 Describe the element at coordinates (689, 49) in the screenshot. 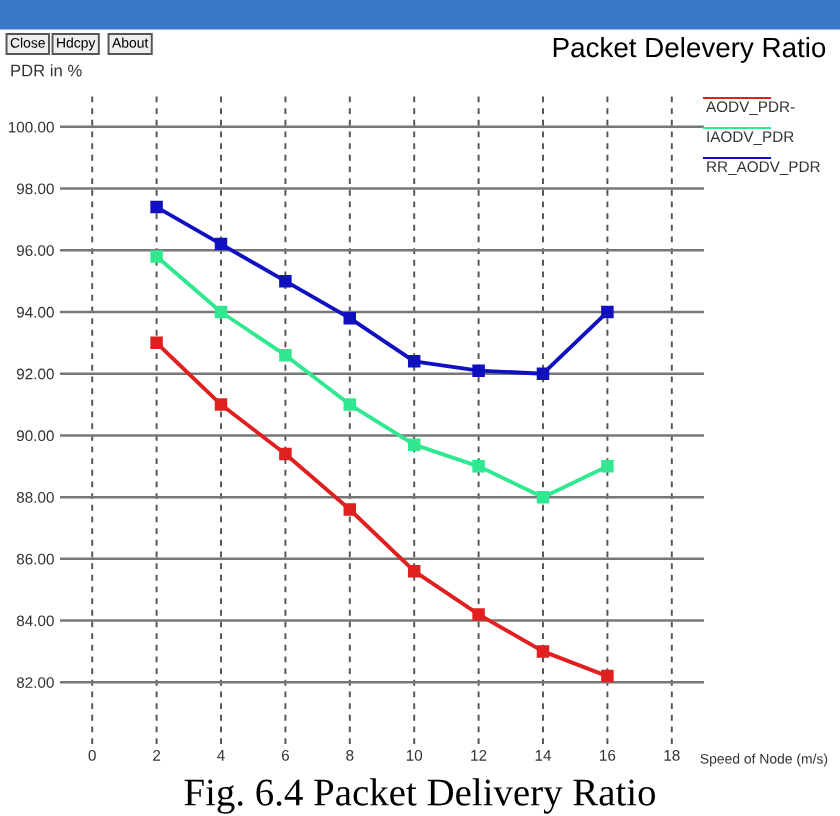

I see `chart-title: Packet Delevery Ratio` at that location.